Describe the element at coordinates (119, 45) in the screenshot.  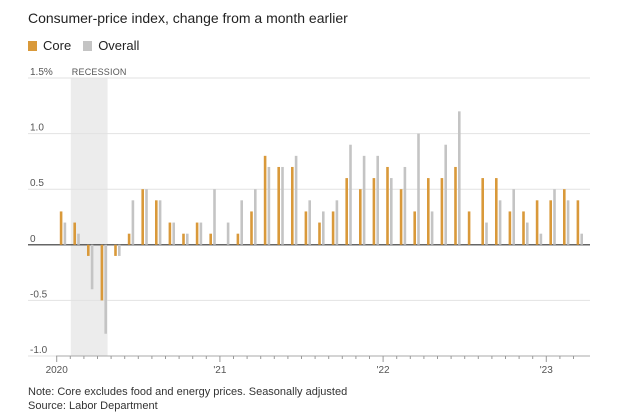
I see `legend-label-overall: Overall` at that location.